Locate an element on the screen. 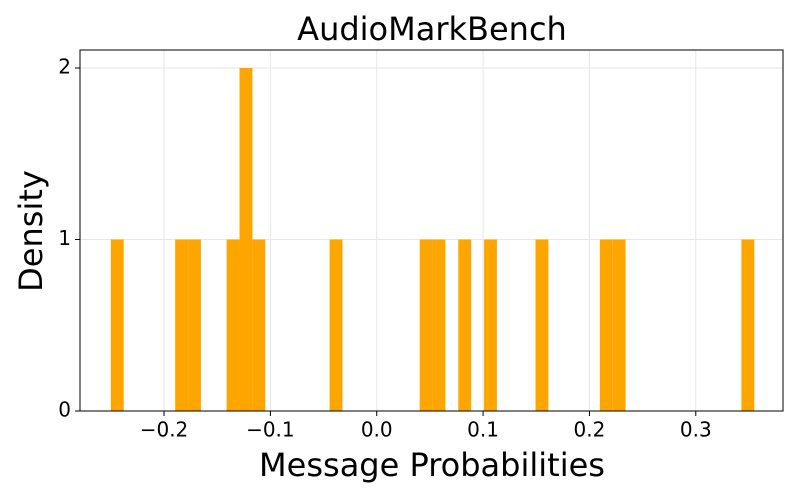  x-tick-label: 0.3 is located at coordinates (696, 430).